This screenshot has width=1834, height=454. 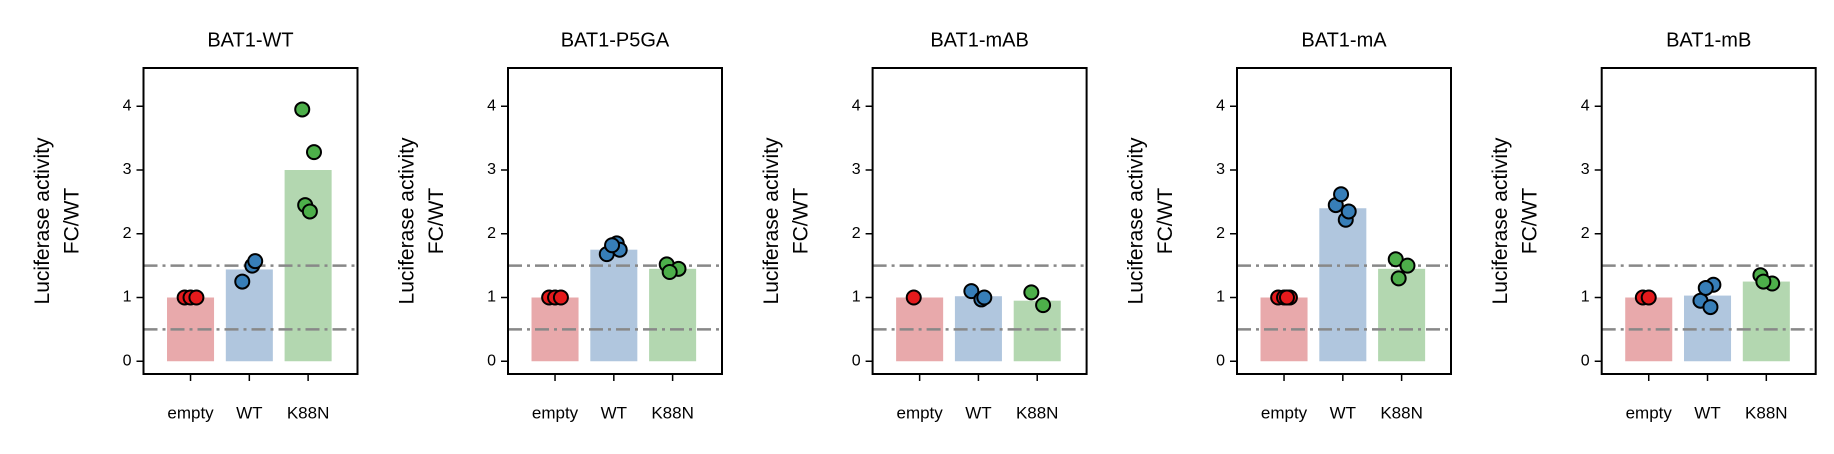 What do you see at coordinates (615, 40) in the screenshot?
I see `panel-title: BAT1-P5GA` at bounding box center [615, 40].